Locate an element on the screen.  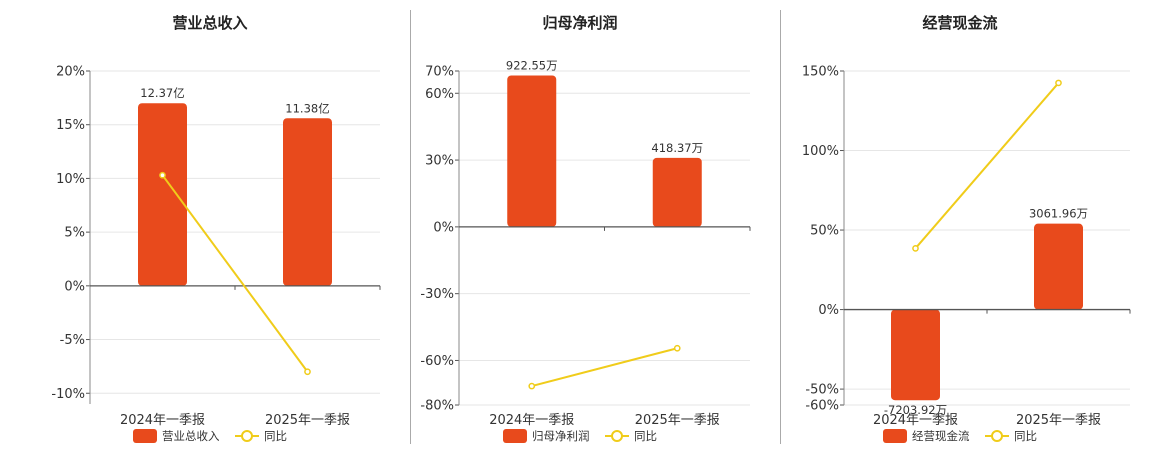
chart-2-bar-label: -7203.92万 is located at coordinates (915, 410).